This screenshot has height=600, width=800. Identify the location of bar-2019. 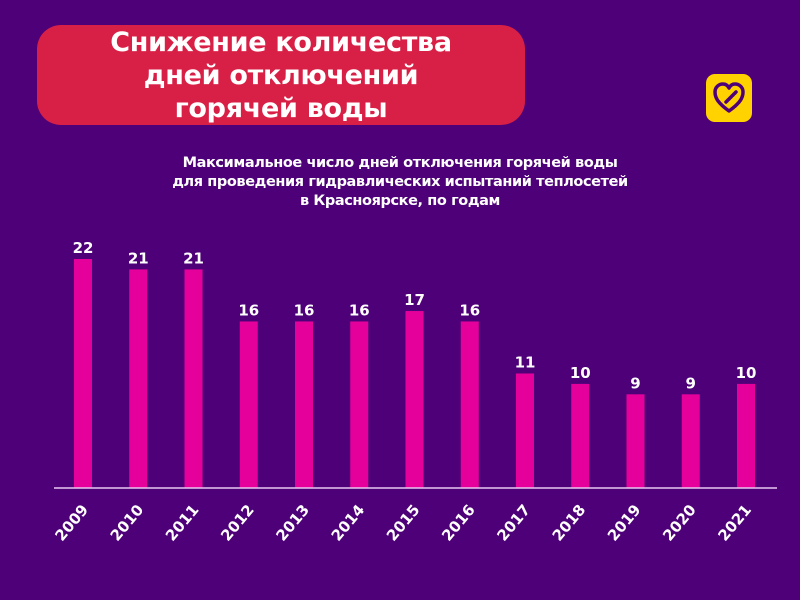
(635, 441).